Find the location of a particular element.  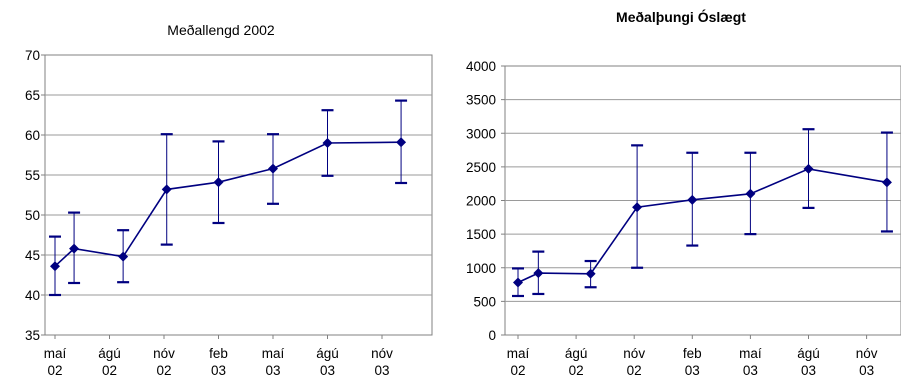

y-tick-label: 1500 is located at coordinates (481, 234).